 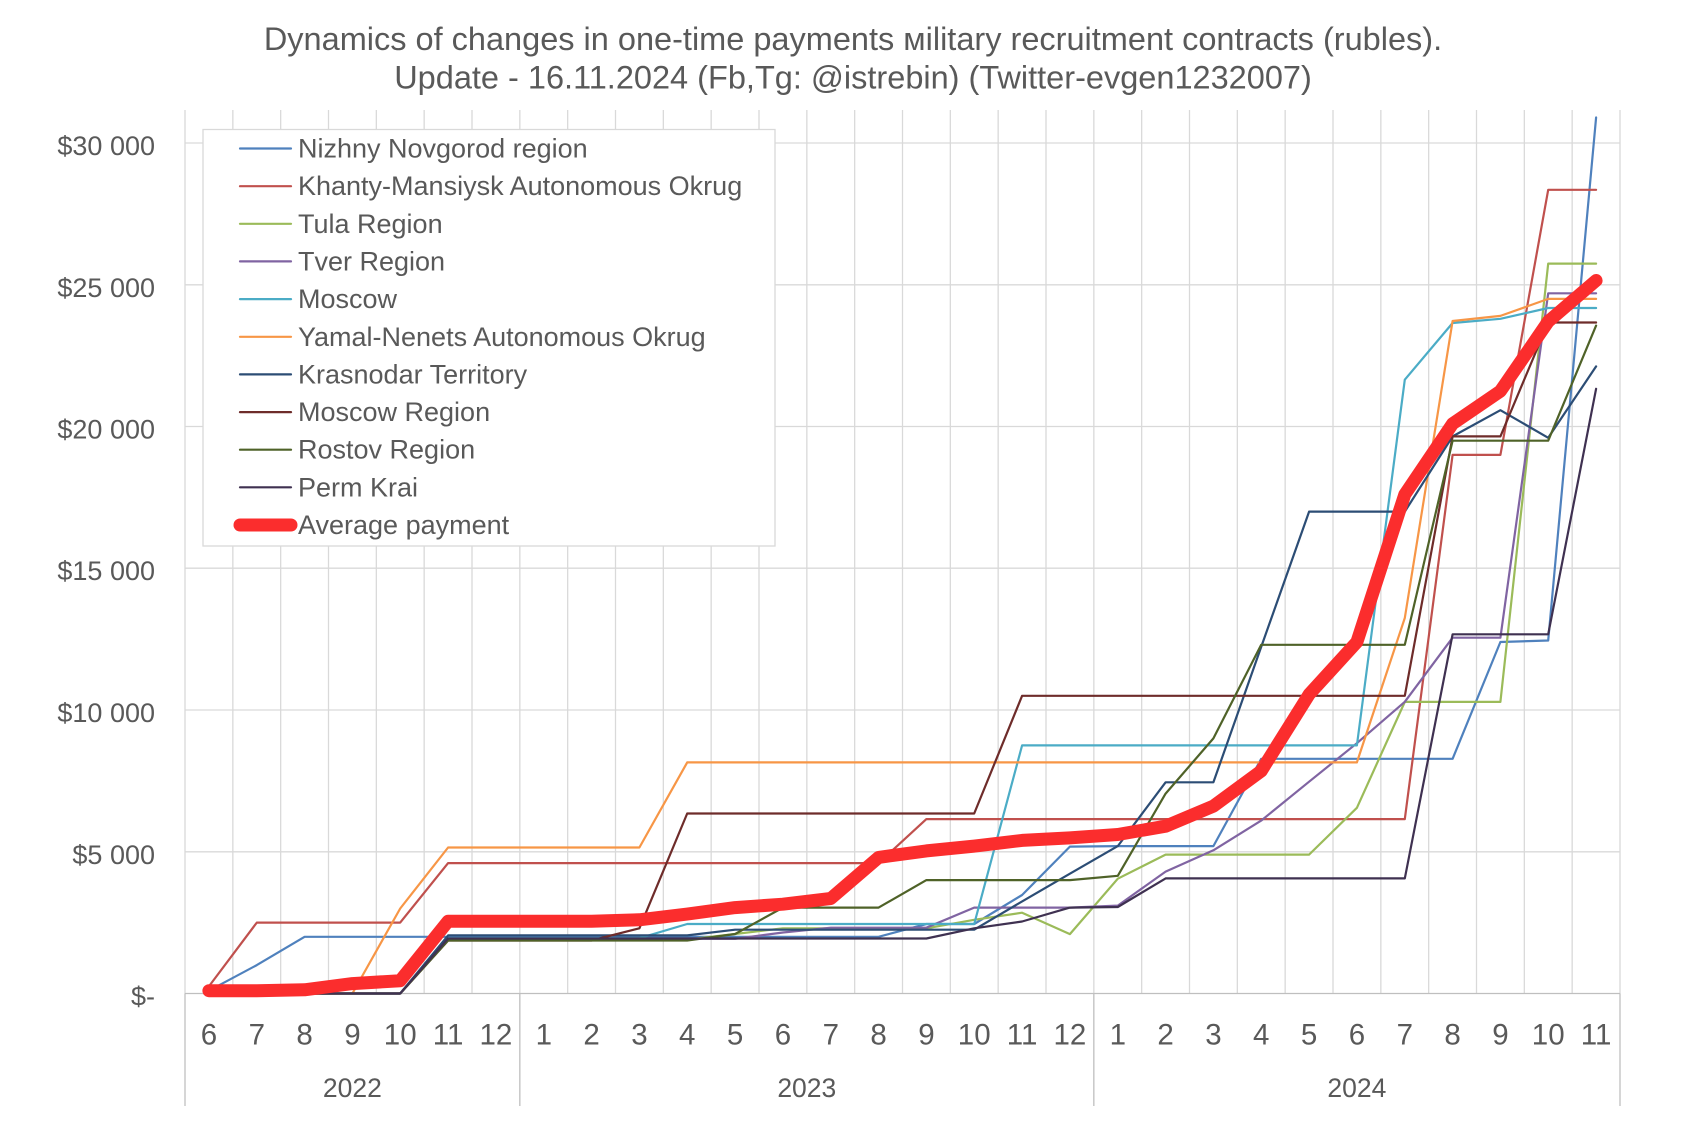 I want to click on svg-text: Average payment, so click(x=404, y=525).